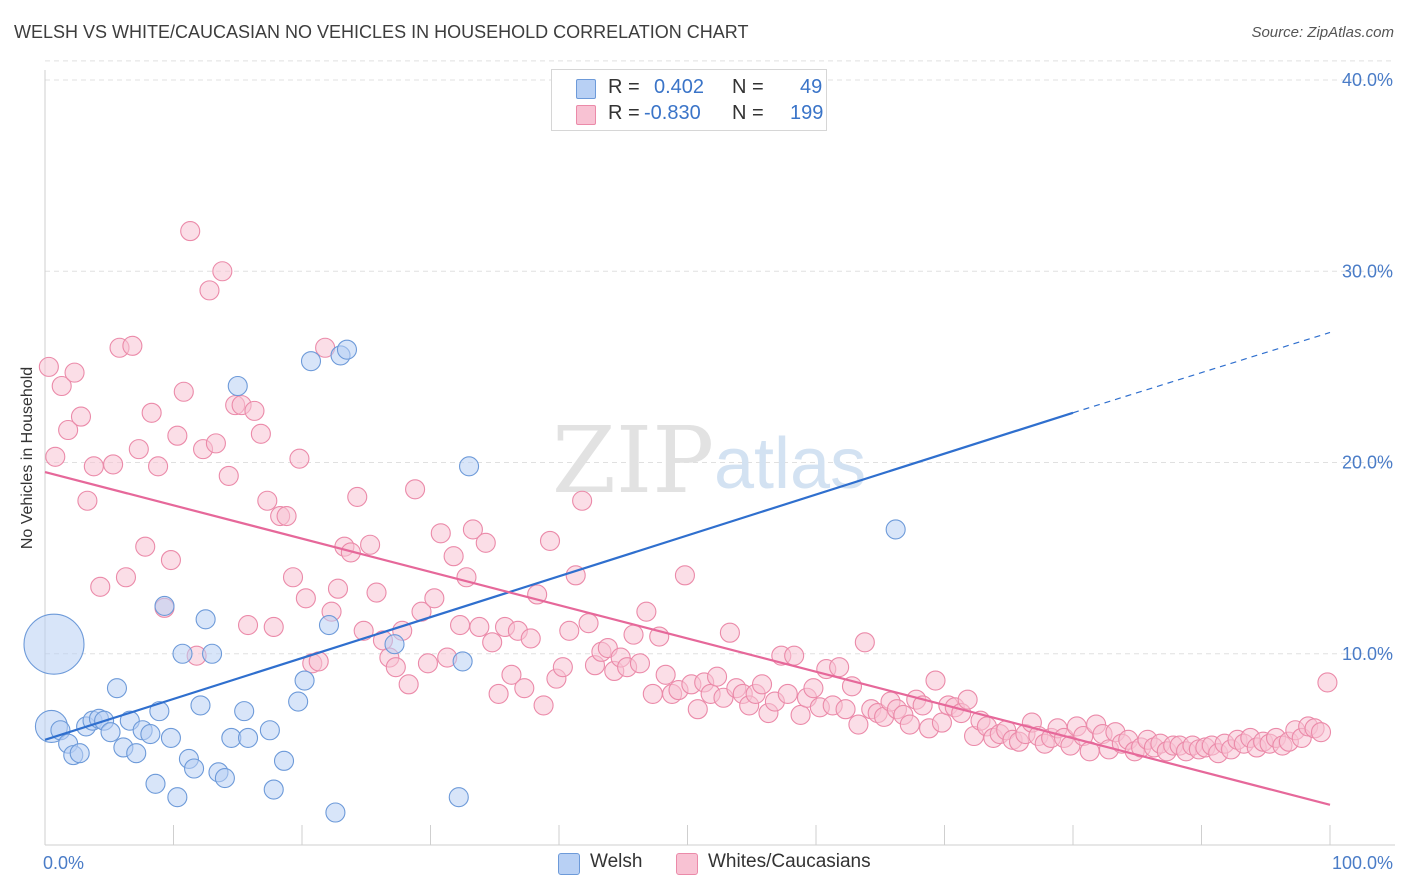 This screenshot has width=1406, height=892. What do you see at coordinates (1367, 80) in the screenshot?
I see `y-tick-label: 40.0%` at bounding box center [1367, 80].